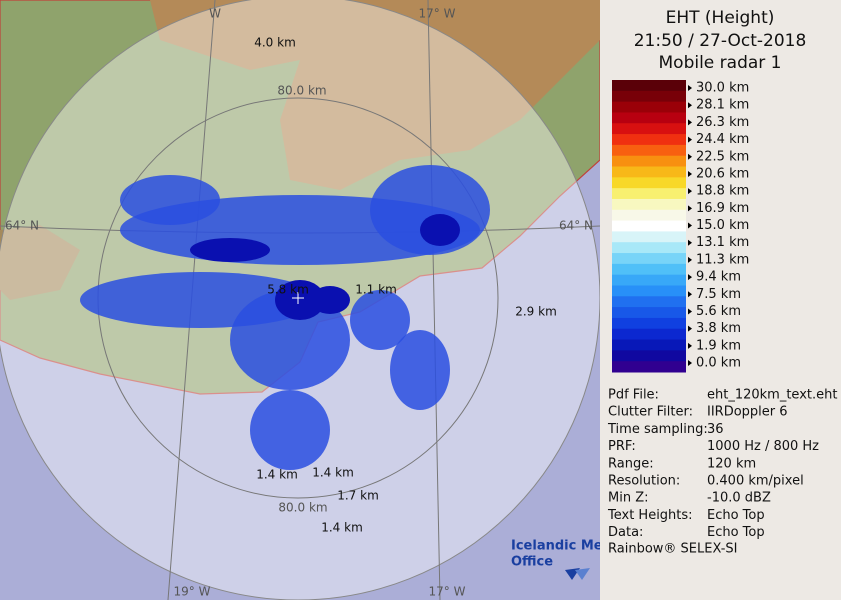 The image size is (841, 604). I want to click on info-label: PRF:, so click(622, 446).